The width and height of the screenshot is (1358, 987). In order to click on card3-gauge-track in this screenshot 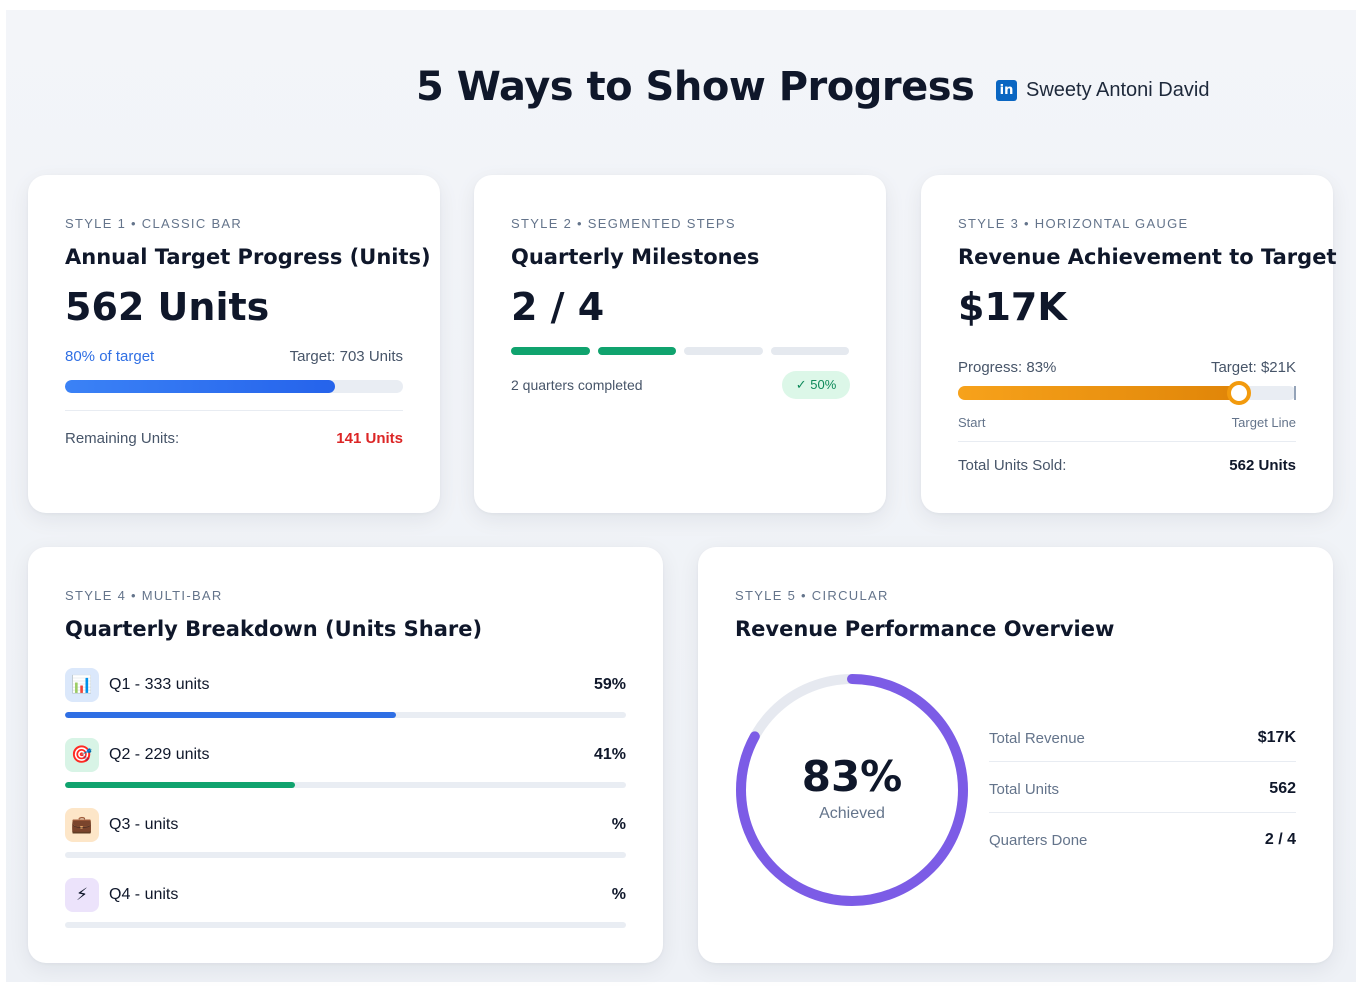, I will do `click(1127, 393)`.